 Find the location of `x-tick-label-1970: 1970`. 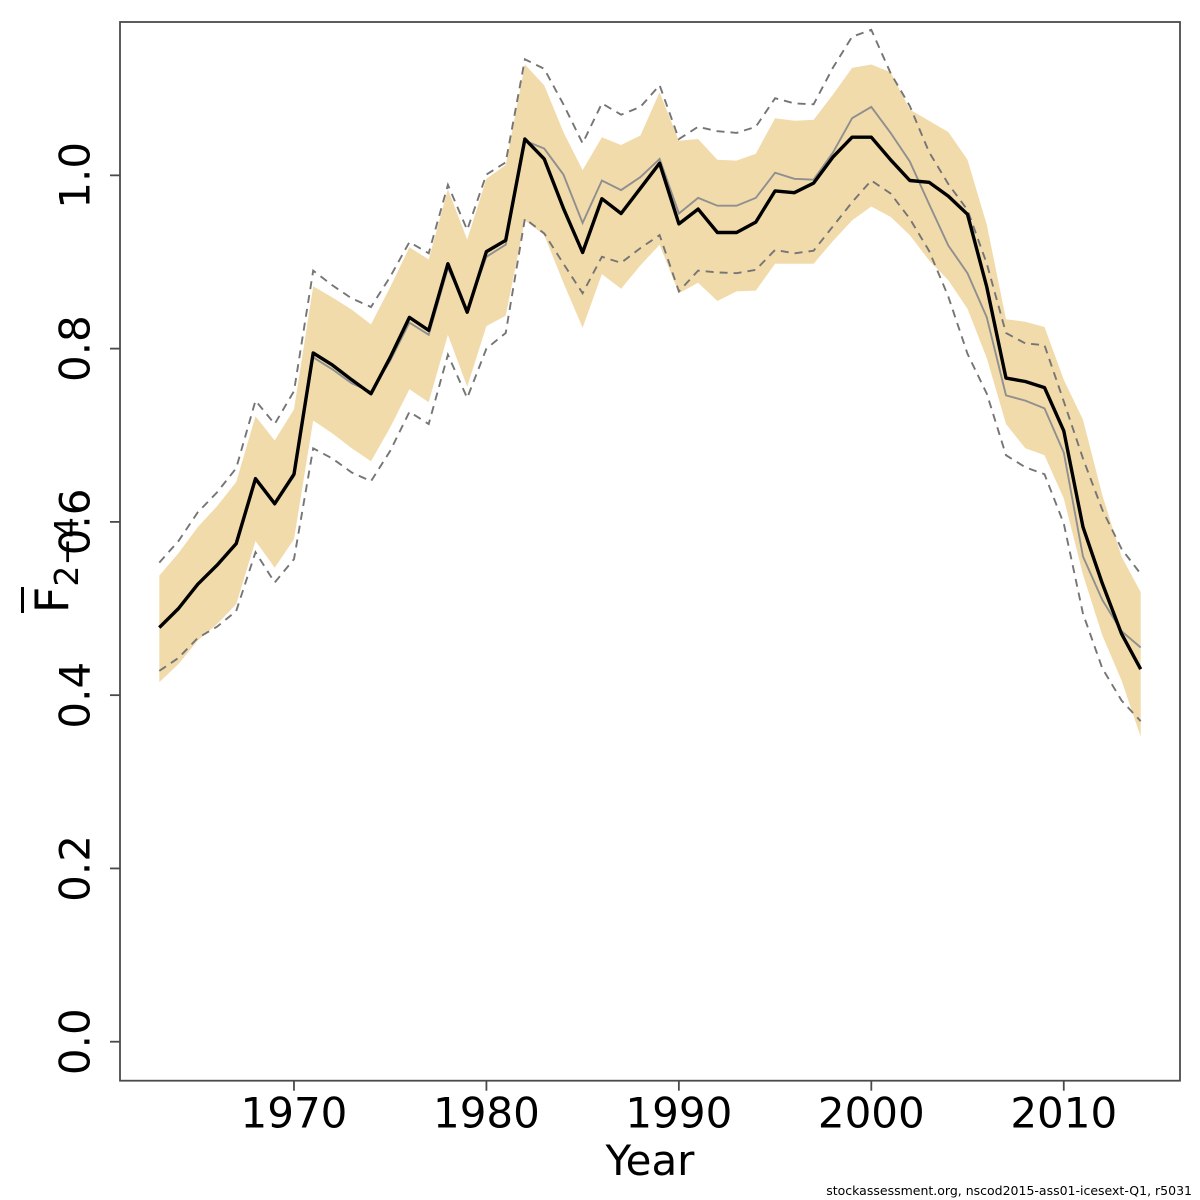

x-tick-label-1970: 1970 is located at coordinates (294, 1113).